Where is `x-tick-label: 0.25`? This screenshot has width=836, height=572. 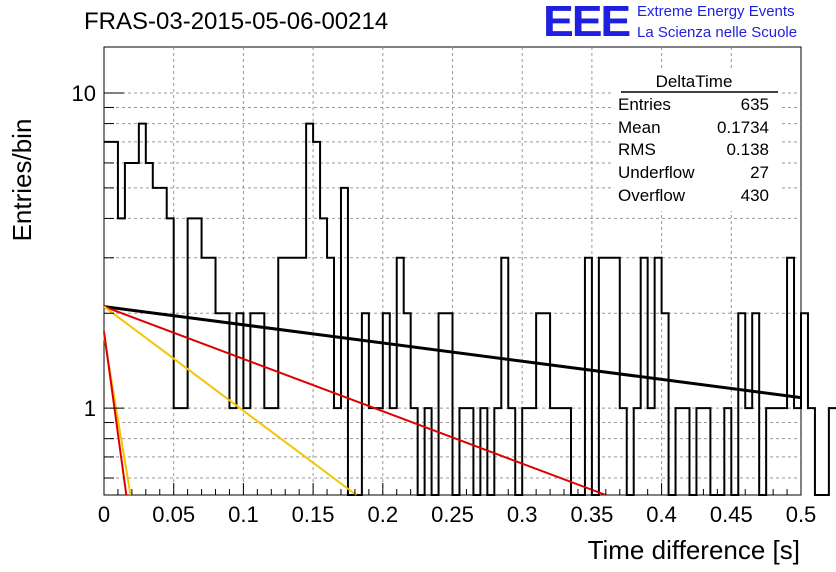 x-tick-label: 0.25 is located at coordinates (452, 514).